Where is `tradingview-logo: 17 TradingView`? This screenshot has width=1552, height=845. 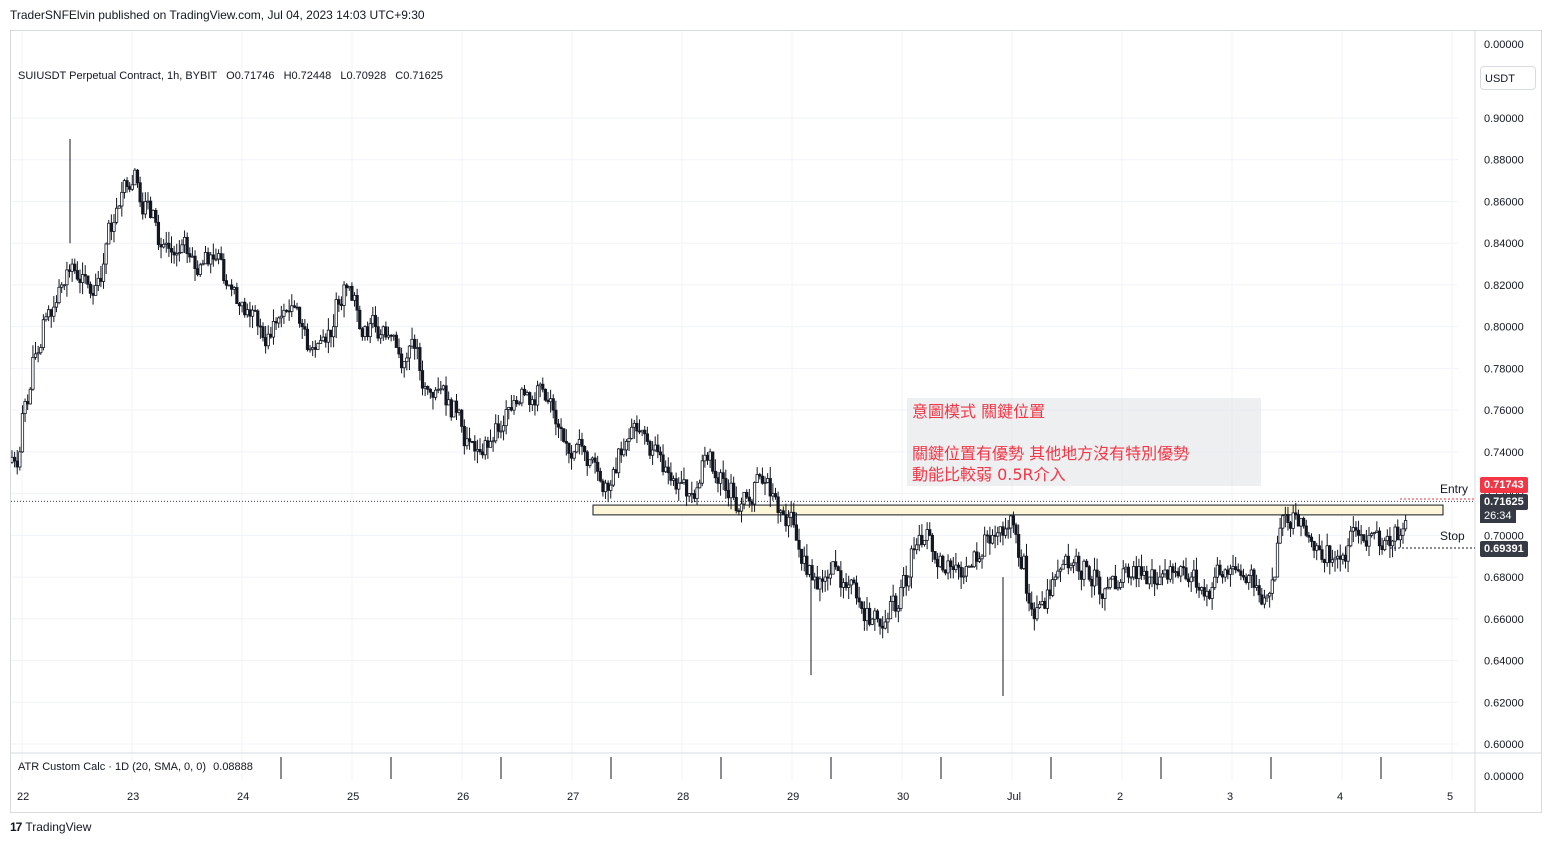 tradingview-logo: 17 TradingView is located at coordinates (50, 827).